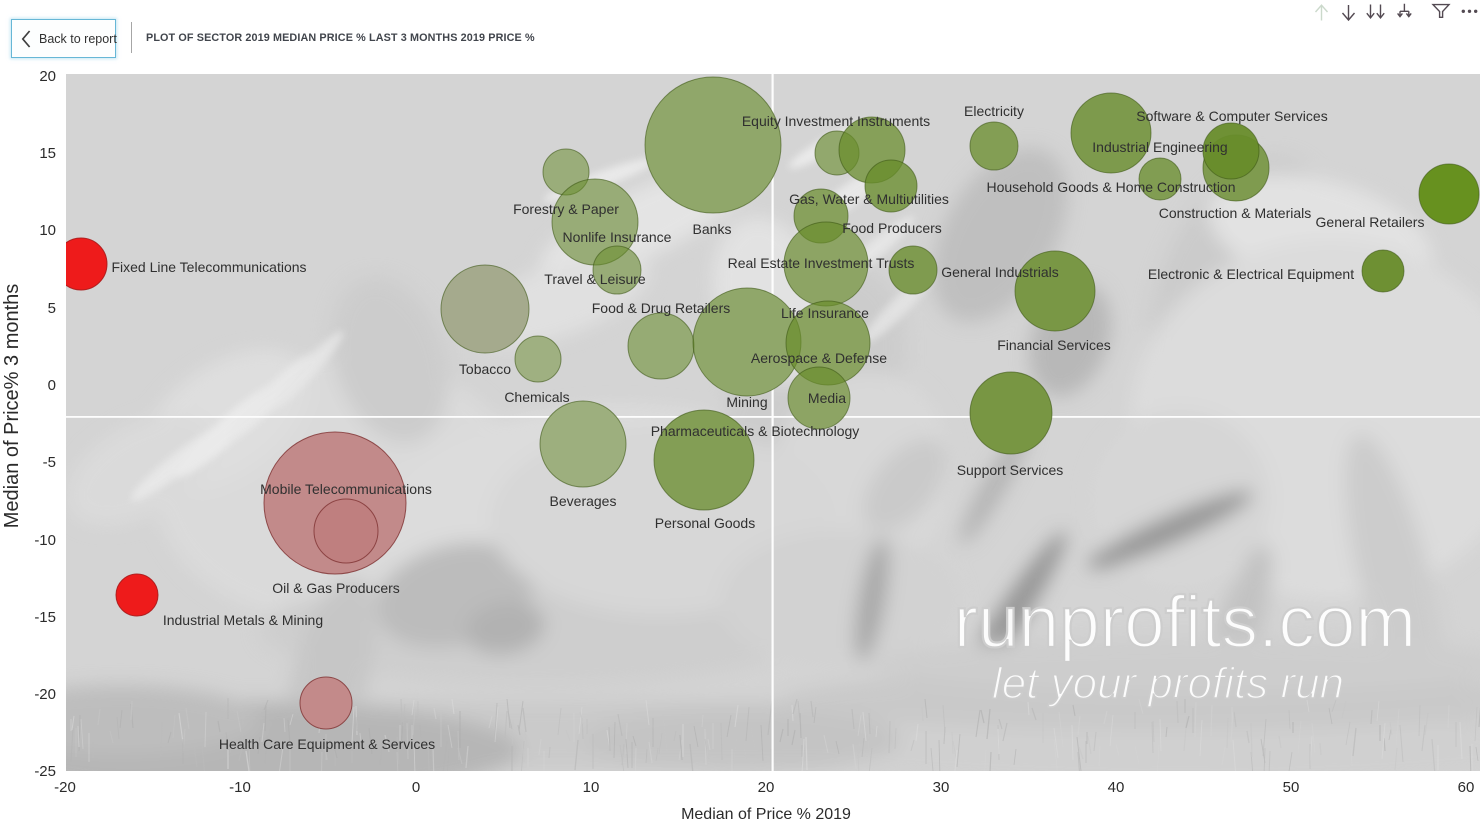 Image resolution: width=1480 pixels, height=826 pixels. What do you see at coordinates (766, 814) in the screenshot?
I see `svg-text: Median of Price % 2019` at bounding box center [766, 814].